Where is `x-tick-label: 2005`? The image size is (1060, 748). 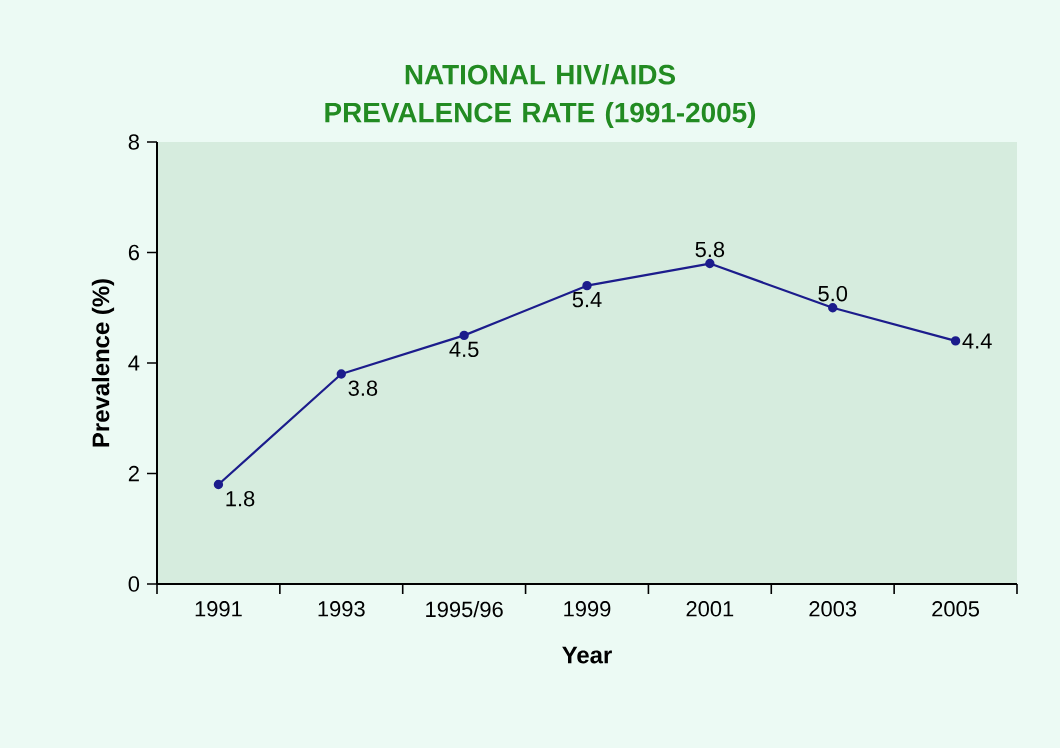
x-tick-label: 2005 is located at coordinates (955, 609).